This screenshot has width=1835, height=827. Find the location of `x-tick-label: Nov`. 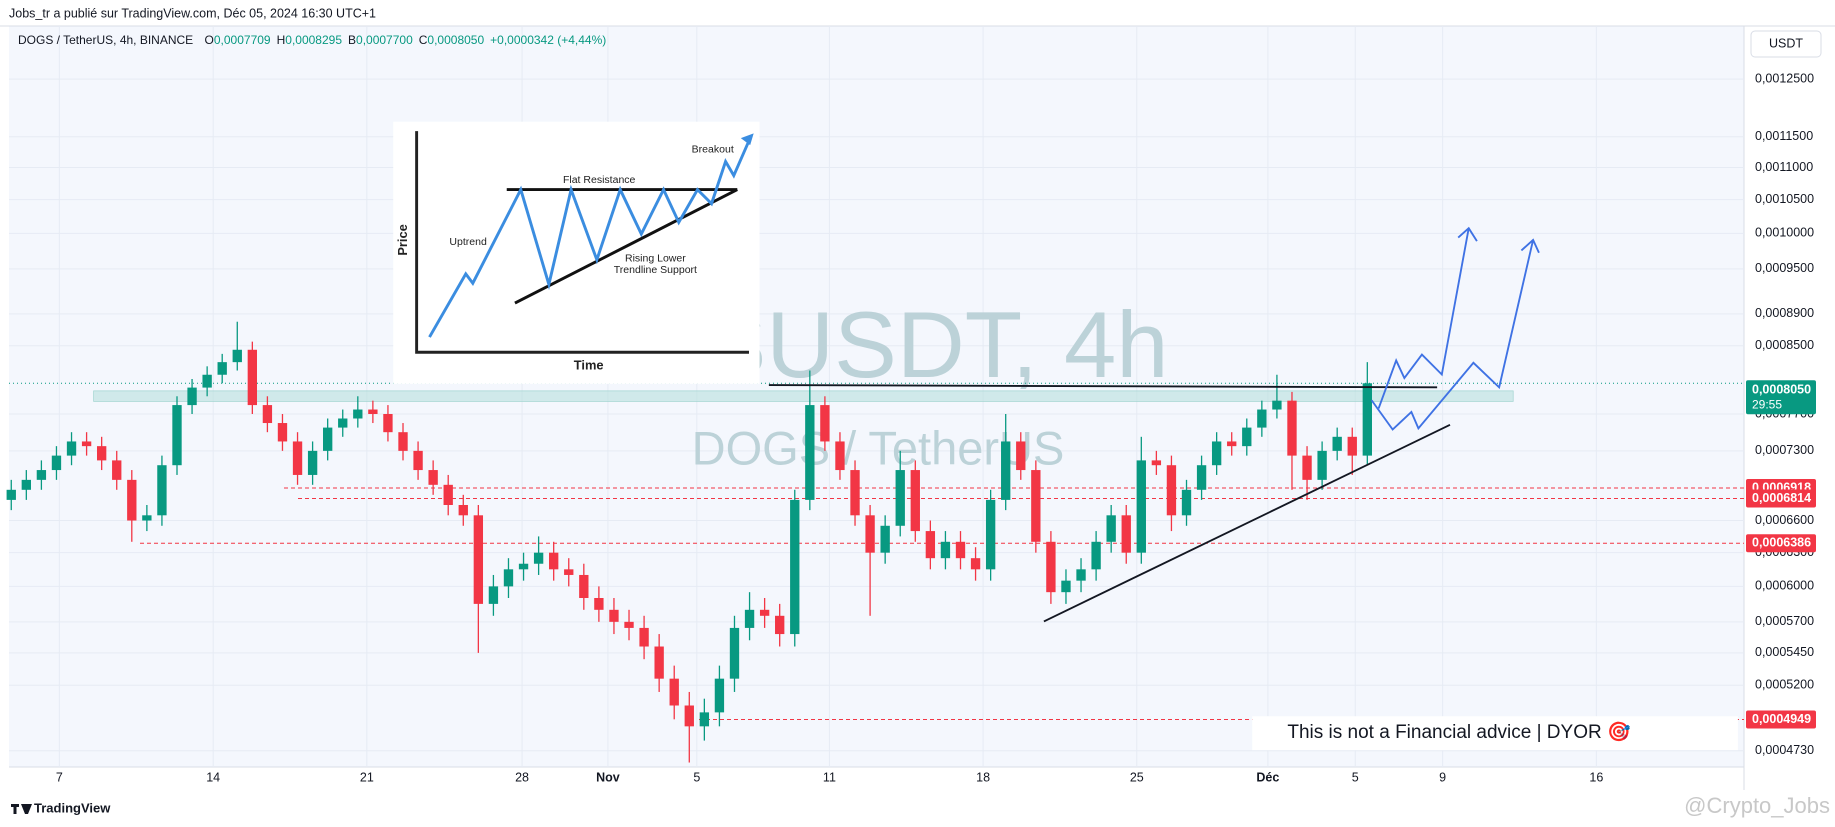

x-tick-label: Nov is located at coordinates (608, 777).